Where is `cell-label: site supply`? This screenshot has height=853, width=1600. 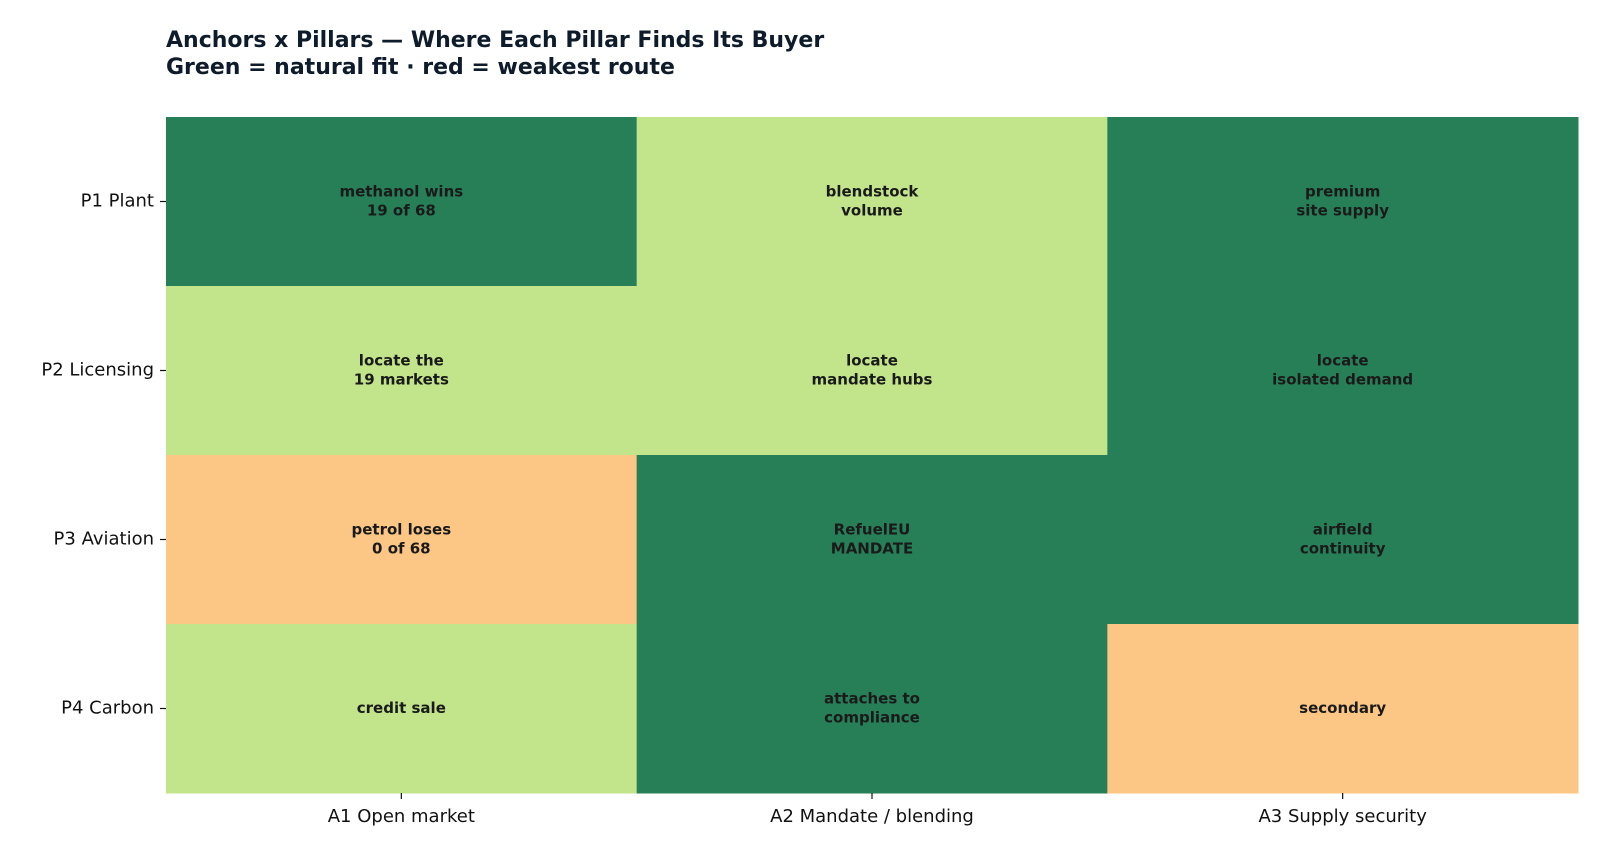 cell-label: site supply is located at coordinates (1342, 211).